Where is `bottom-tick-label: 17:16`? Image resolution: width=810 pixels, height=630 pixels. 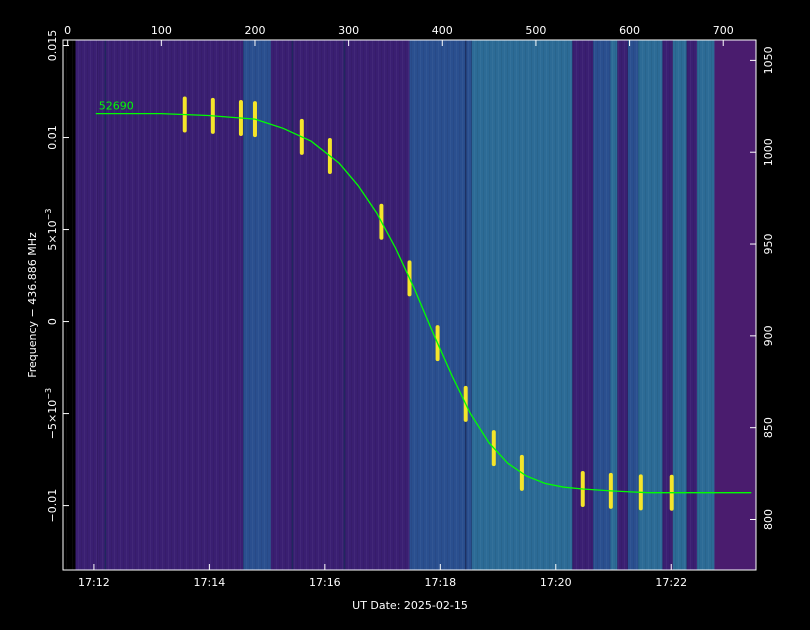
bottom-tick-label: 17:16 is located at coordinates (325, 582).